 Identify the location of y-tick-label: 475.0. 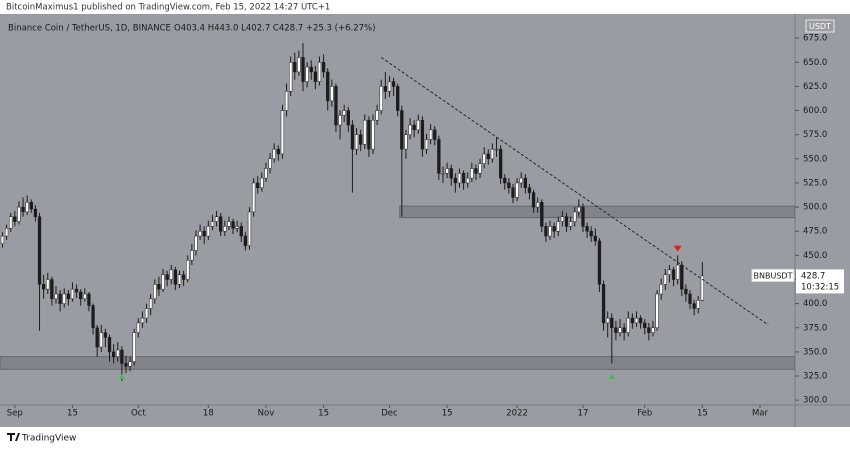
(815, 232).